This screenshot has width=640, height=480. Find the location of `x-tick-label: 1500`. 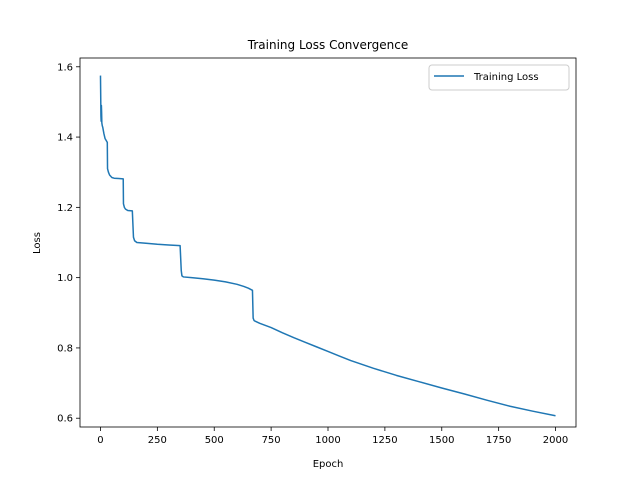

x-tick-label: 1500 is located at coordinates (441, 440).